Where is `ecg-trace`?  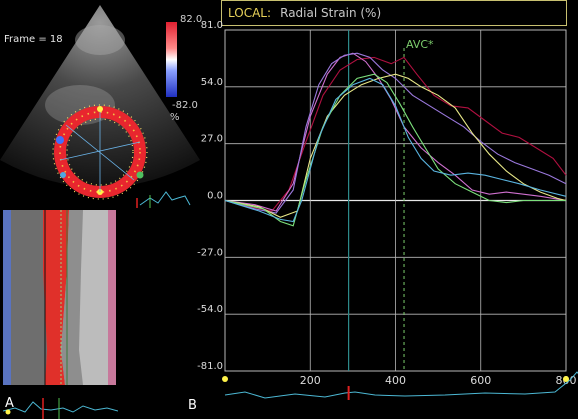
ecg-trace is located at coordinates (401, 385).